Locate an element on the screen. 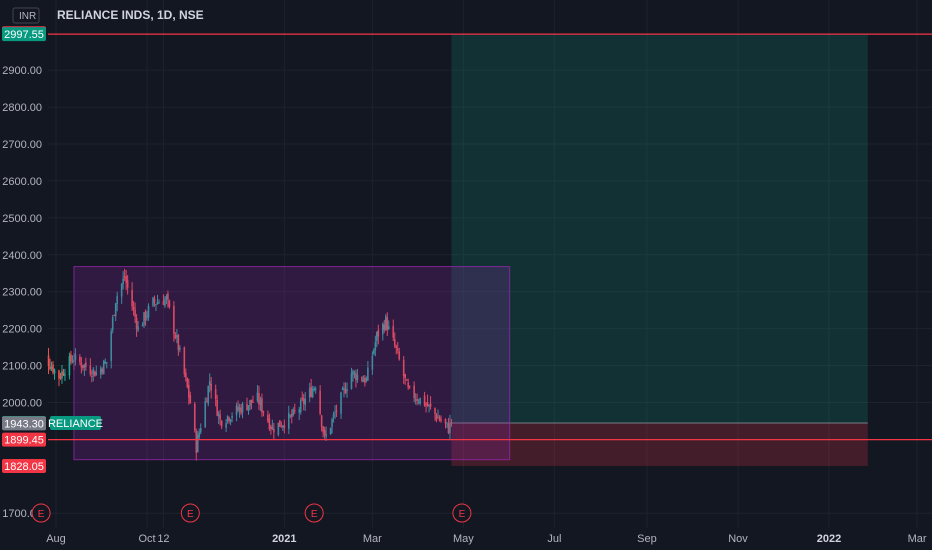 The image size is (932, 550). y-tick-label: 2100.00 is located at coordinates (22, 367).